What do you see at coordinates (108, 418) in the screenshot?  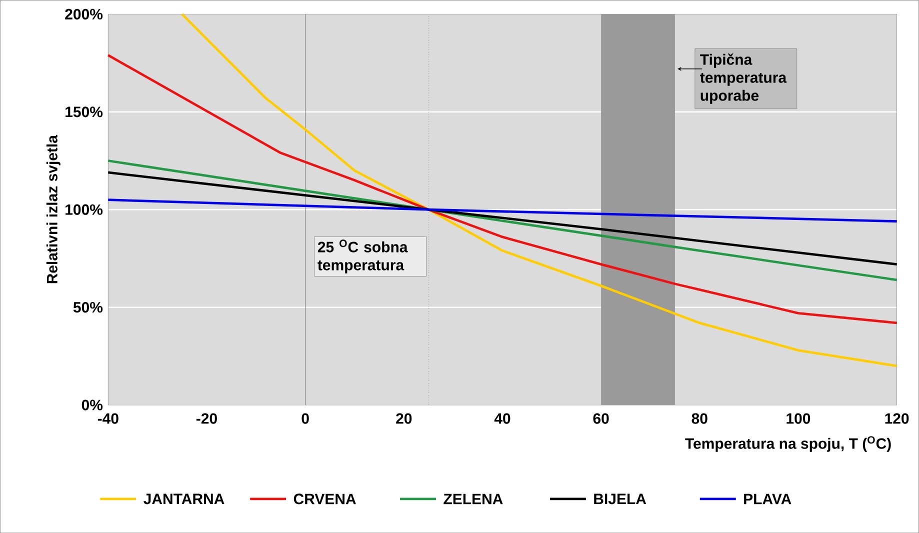 I see `x-tick-label: -40` at bounding box center [108, 418].